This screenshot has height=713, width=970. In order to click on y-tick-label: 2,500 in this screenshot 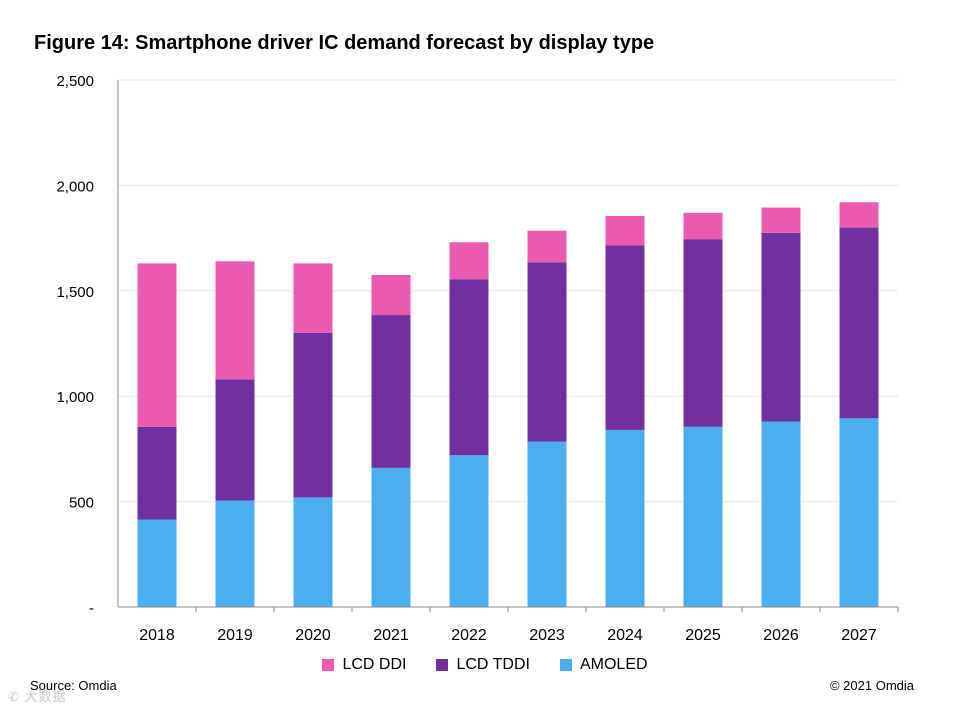, I will do `click(75, 81)`.